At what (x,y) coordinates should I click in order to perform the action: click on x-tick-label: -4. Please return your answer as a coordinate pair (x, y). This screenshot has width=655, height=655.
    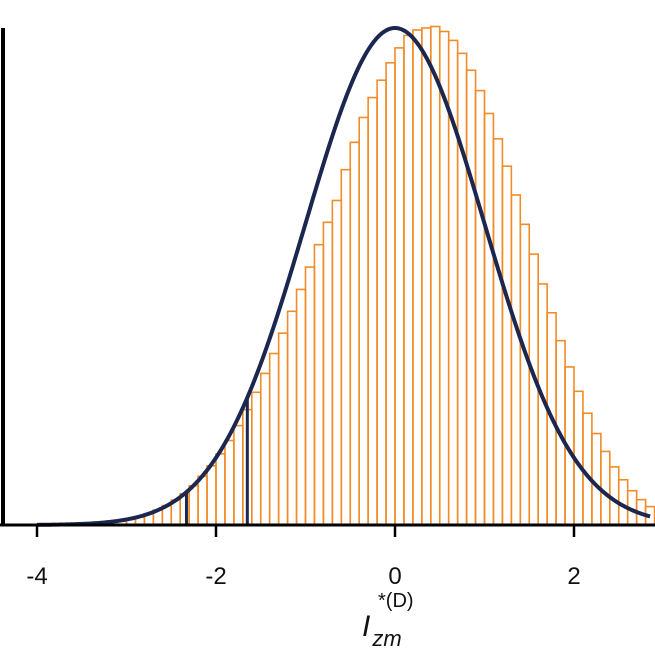
    Looking at the image, I should click on (36, 576).